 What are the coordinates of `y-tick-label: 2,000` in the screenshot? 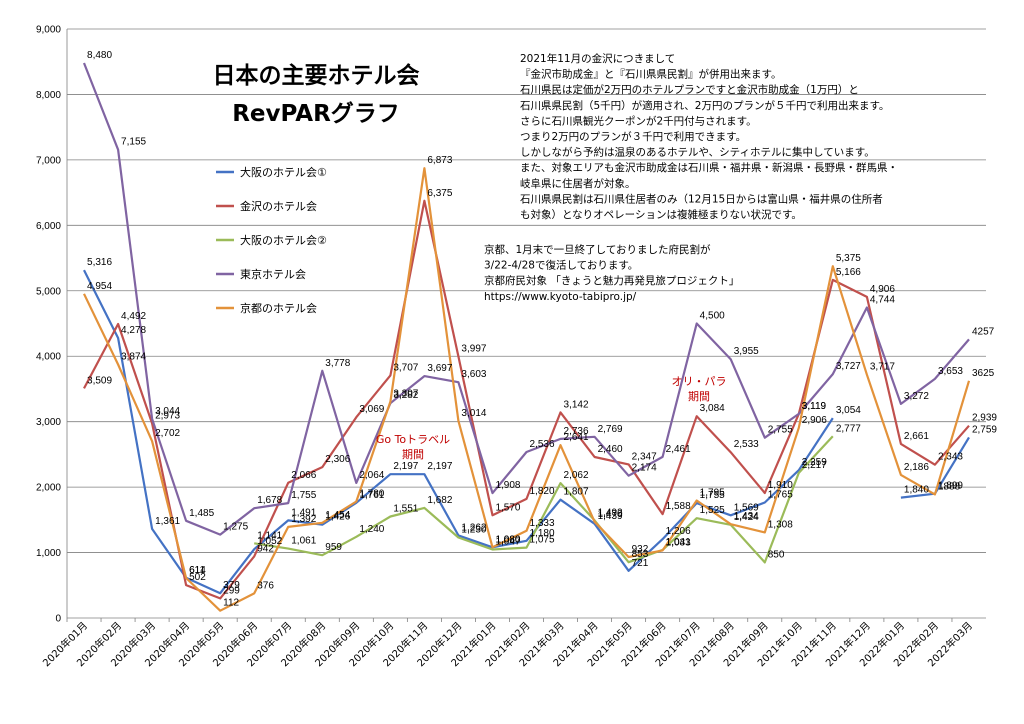 It's located at (48, 488).